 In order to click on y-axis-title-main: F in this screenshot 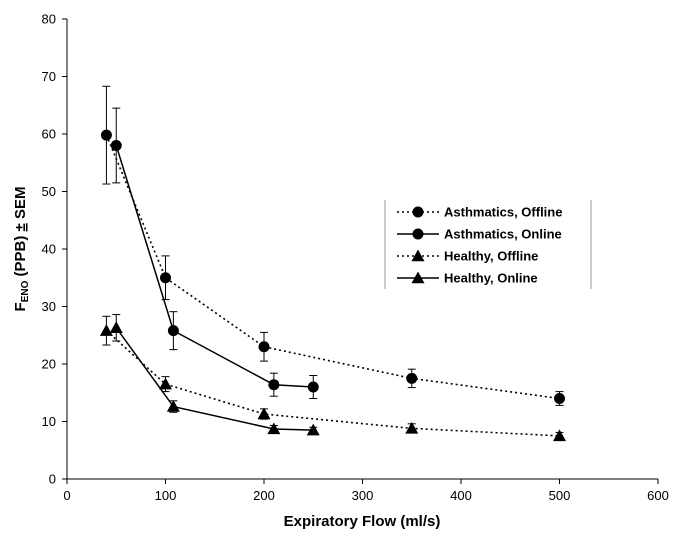, I will do `click(20, 306)`.